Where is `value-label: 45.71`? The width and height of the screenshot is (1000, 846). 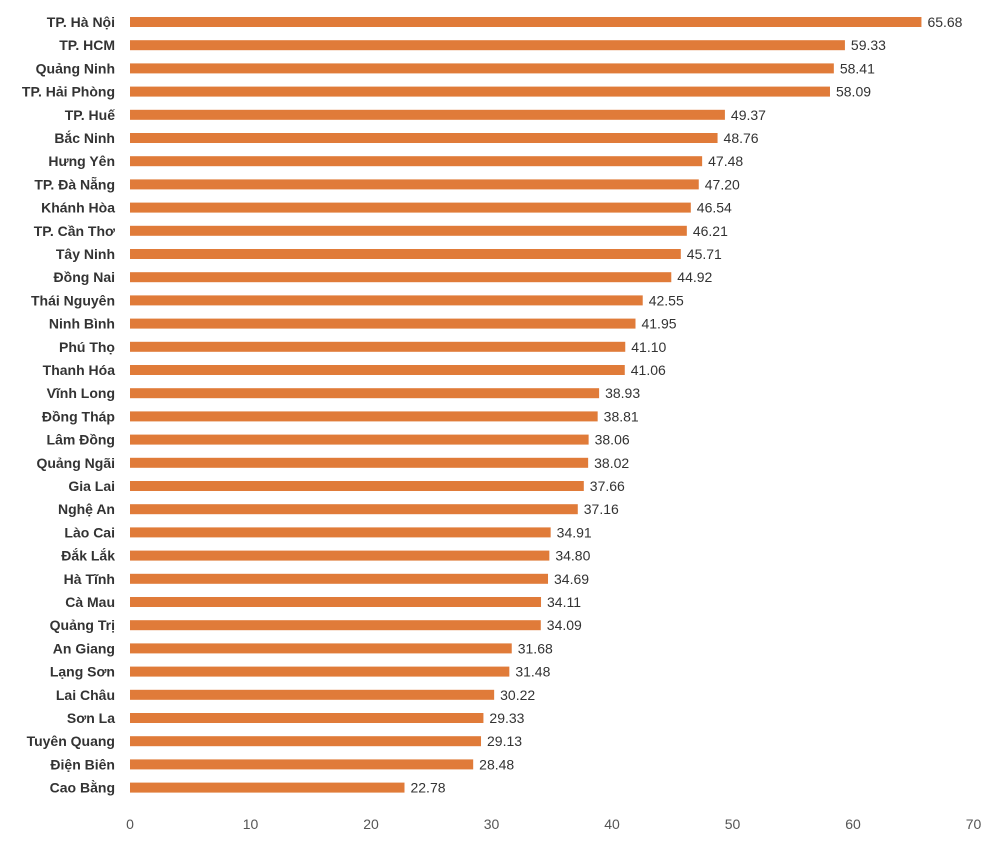 value-label: 45.71 is located at coordinates (704, 254).